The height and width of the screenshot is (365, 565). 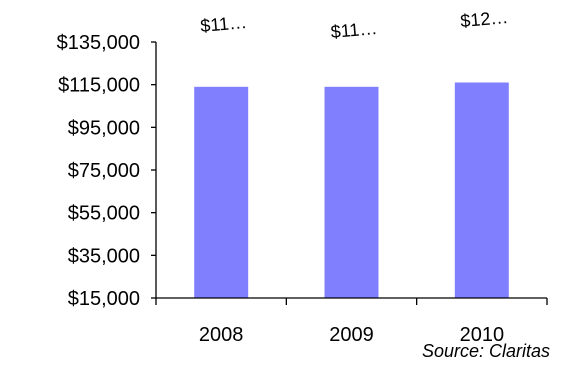 I want to click on y-tick-label: $35,000, so click(x=104, y=256).